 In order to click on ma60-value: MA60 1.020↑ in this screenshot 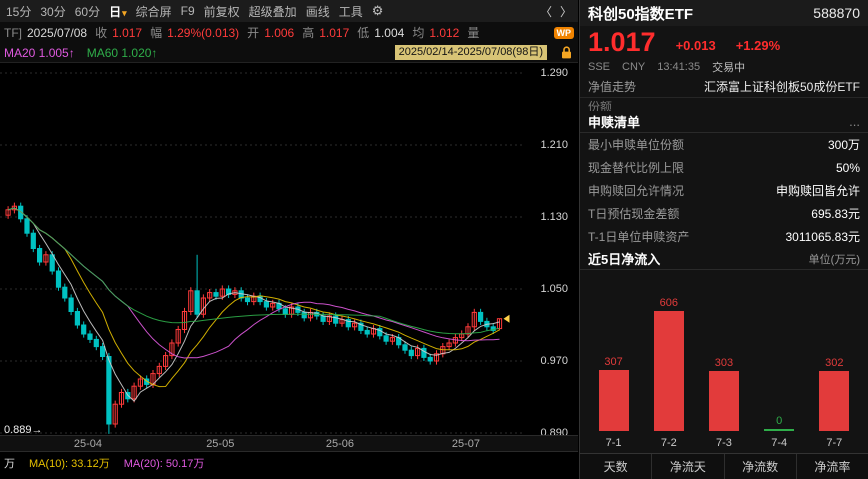, I will do `click(122, 52)`.